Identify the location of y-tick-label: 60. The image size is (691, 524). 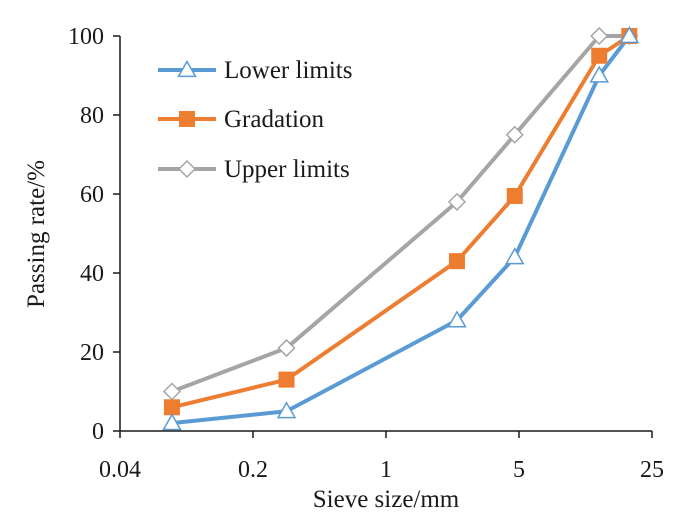
(92, 195).